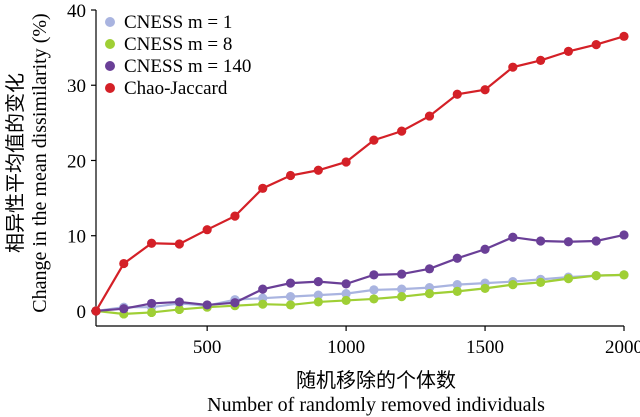 The height and width of the screenshot is (417, 640). What do you see at coordinates (187, 66) in the screenshot?
I see `legend-label: CNESS m = 140` at bounding box center [187, 66].